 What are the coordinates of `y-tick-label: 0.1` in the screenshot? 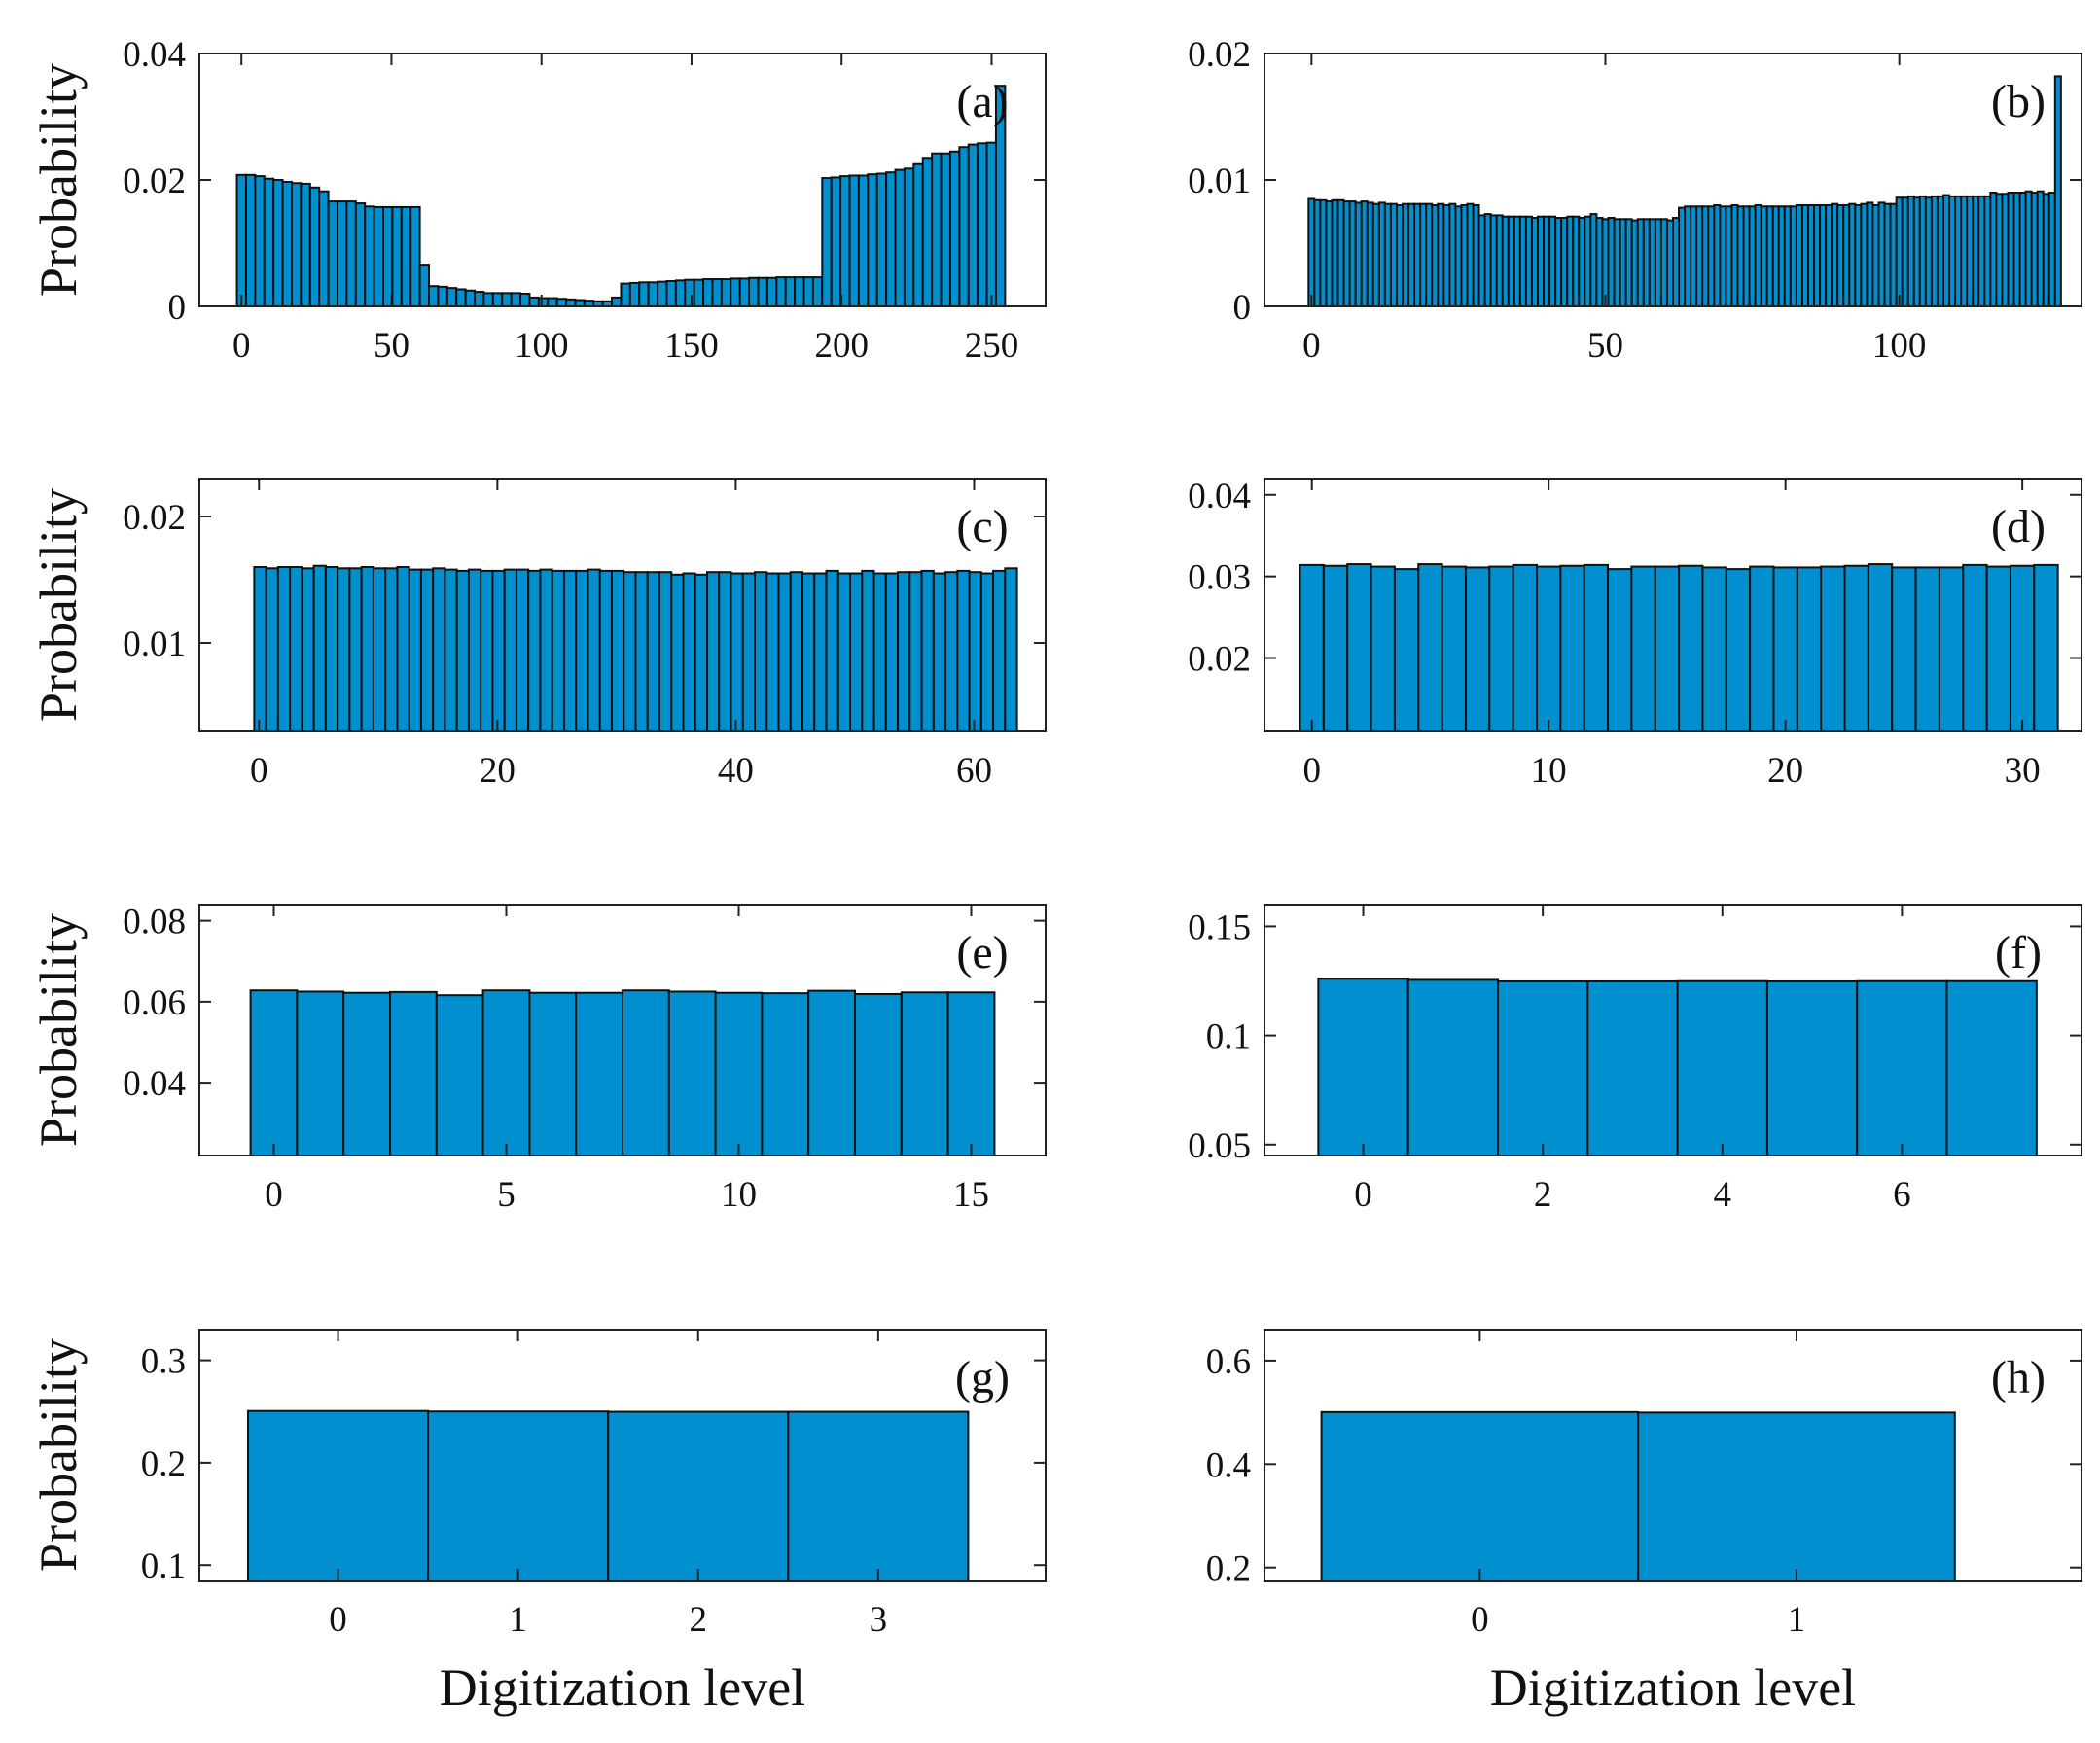 It's located at (164, 1566).